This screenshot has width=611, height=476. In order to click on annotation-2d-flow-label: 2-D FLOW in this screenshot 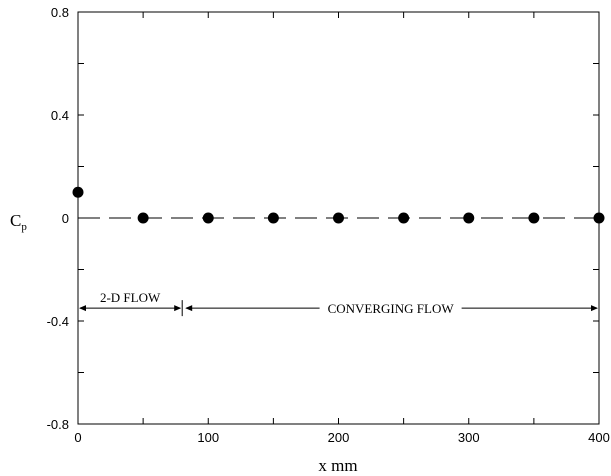, I will do `click(130, 297)`.